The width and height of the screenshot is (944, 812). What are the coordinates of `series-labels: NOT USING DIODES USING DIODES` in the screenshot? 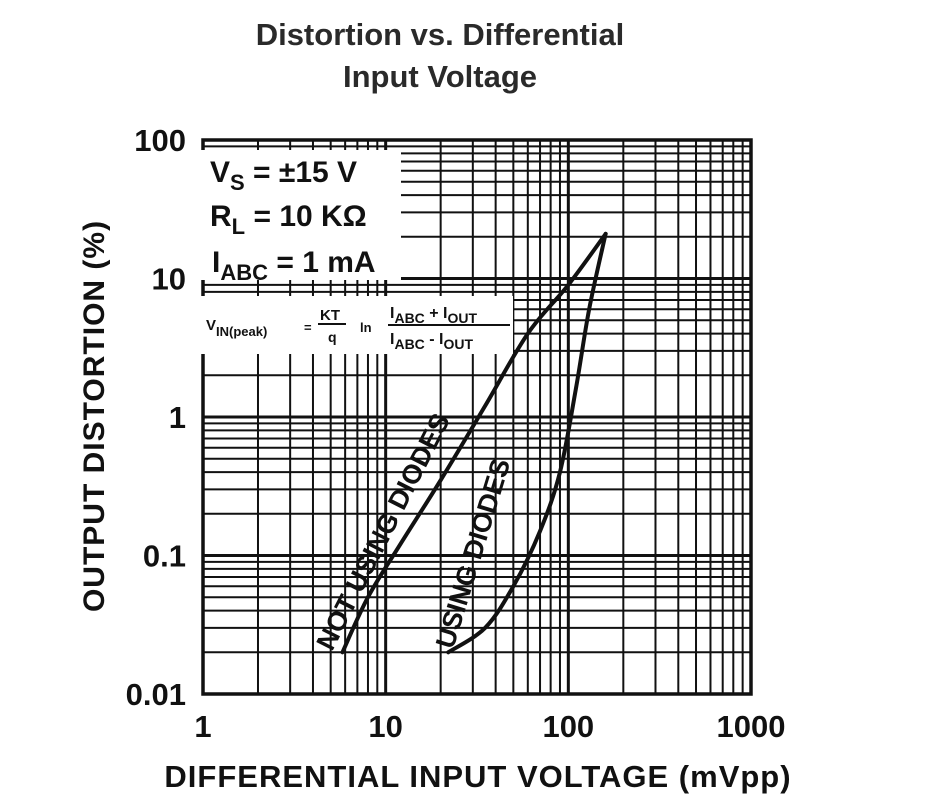 It's located at (414, 532).